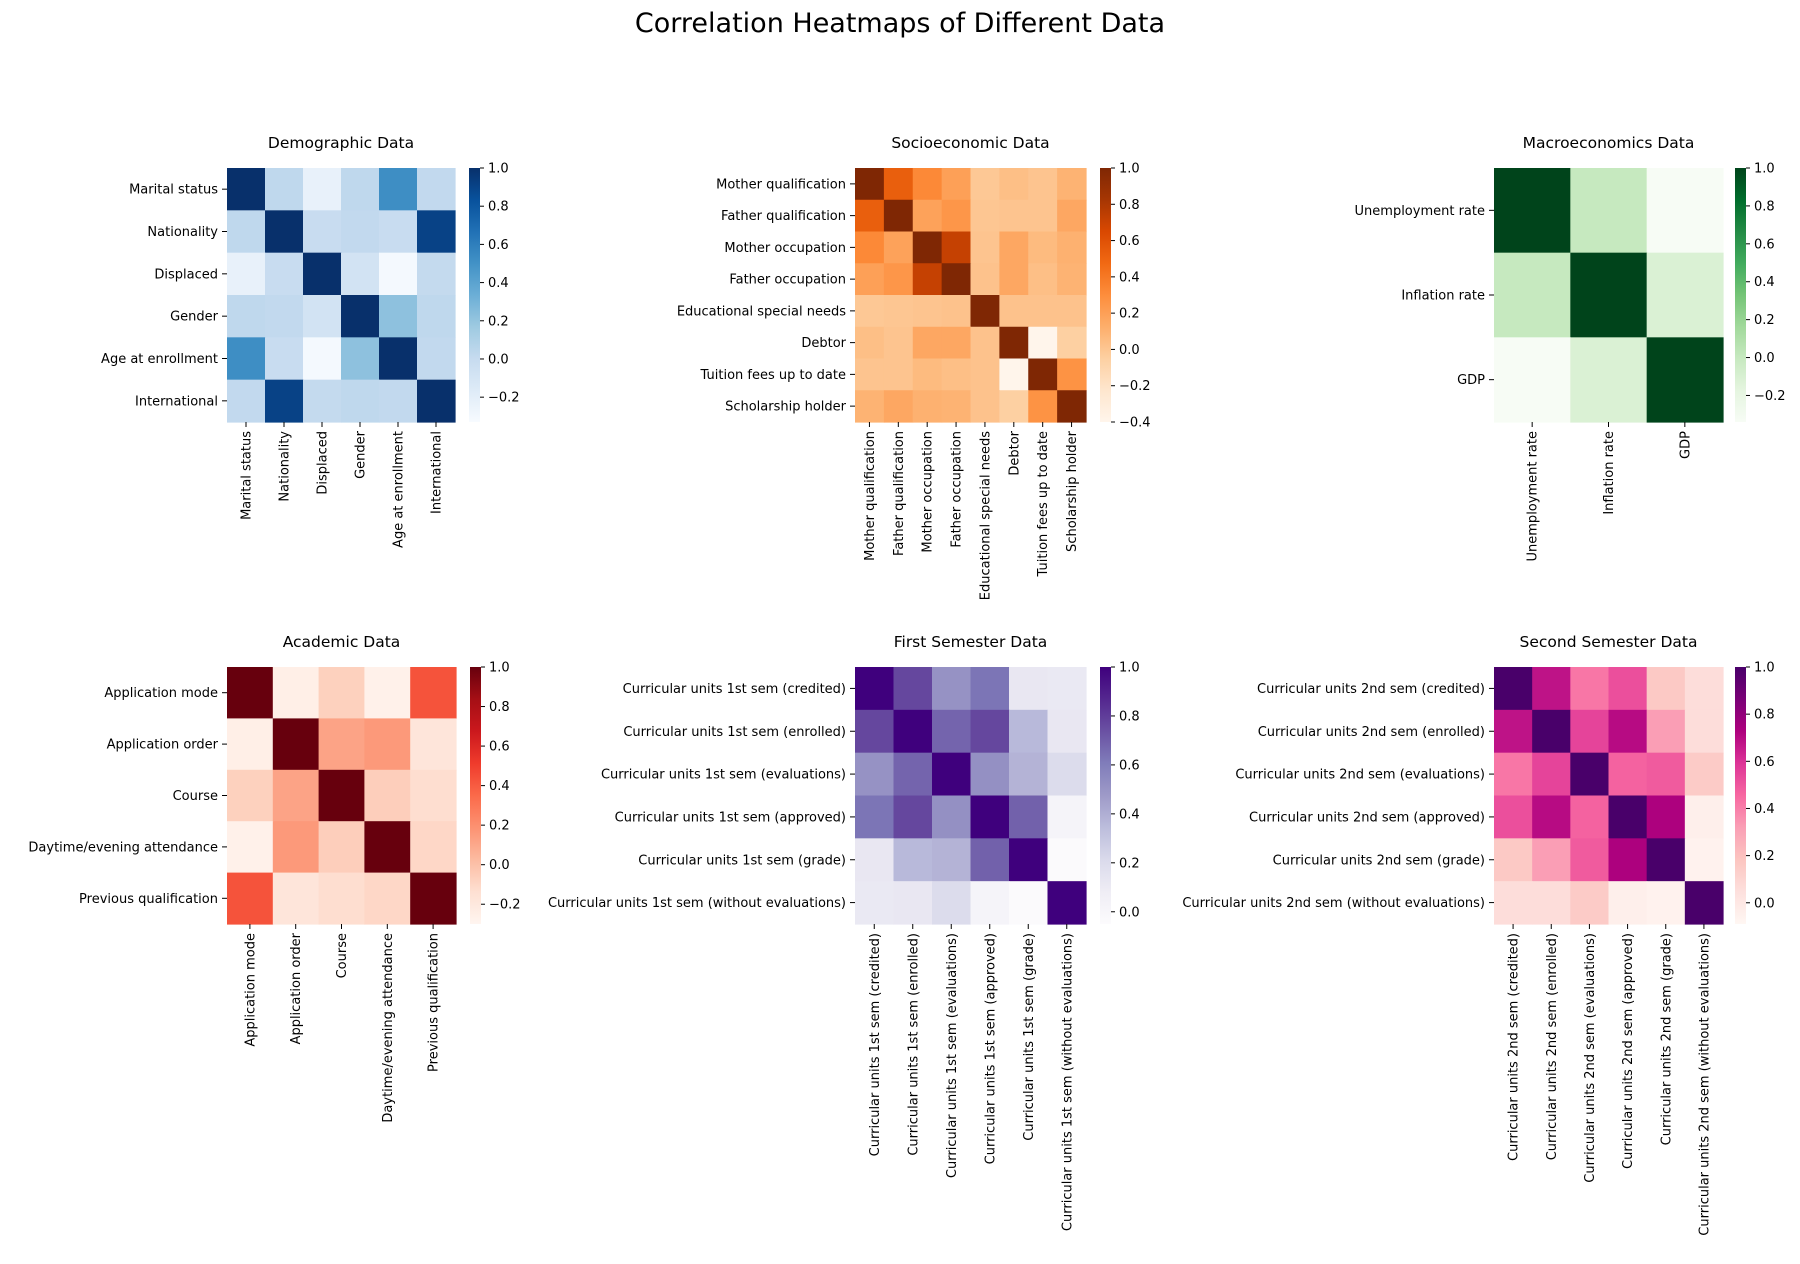 This screenshot has height=1264, width=1800. What do you see at coordinates (899, 493) in the screenshot?
I see `x-tick-label: Father qualification` at bounding box center [899, 493].